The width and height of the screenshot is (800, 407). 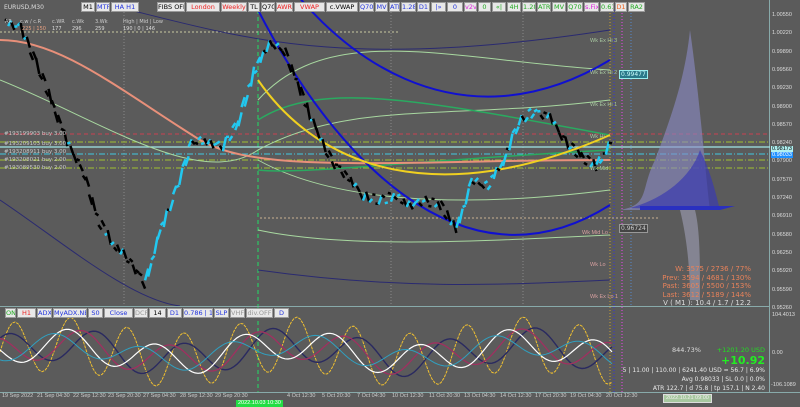 What do you see at coordinates (603, 41) in the screenshot?
I see `level-label: Wk Ex Hi 3` at bounding box center [603, 41].